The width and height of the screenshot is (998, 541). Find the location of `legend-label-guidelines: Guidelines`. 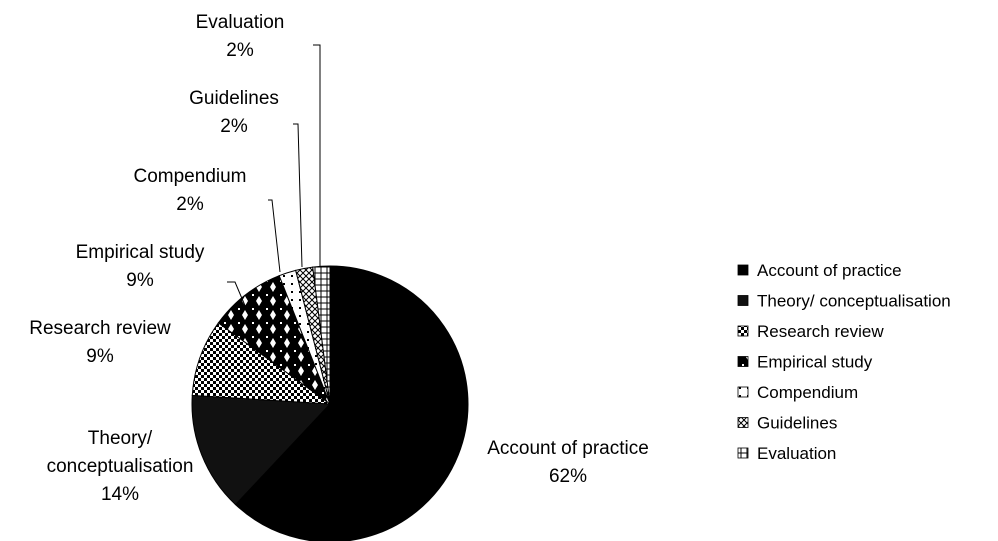

legend-label-guidelines: Guidelines is located at coordinates (797, 423).